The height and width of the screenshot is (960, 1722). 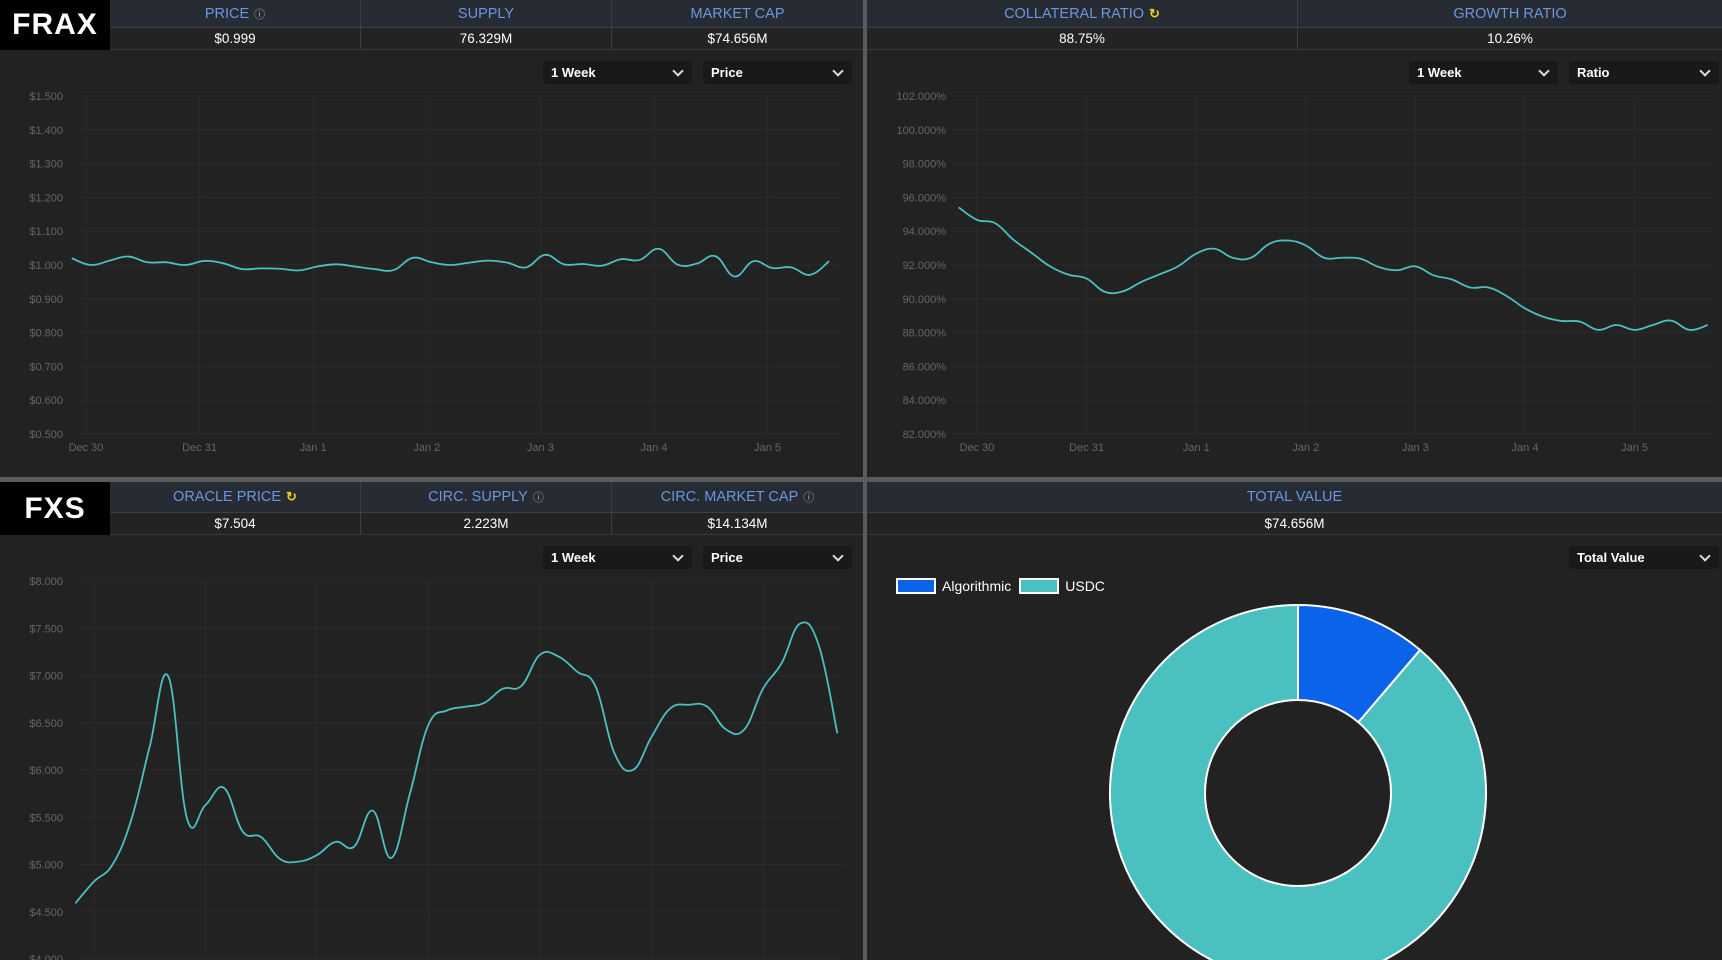 What do you see at coordinates (227, 13) in the screenshot?
I see `price-label-text: PRICE` at bounding box center [227, 13].